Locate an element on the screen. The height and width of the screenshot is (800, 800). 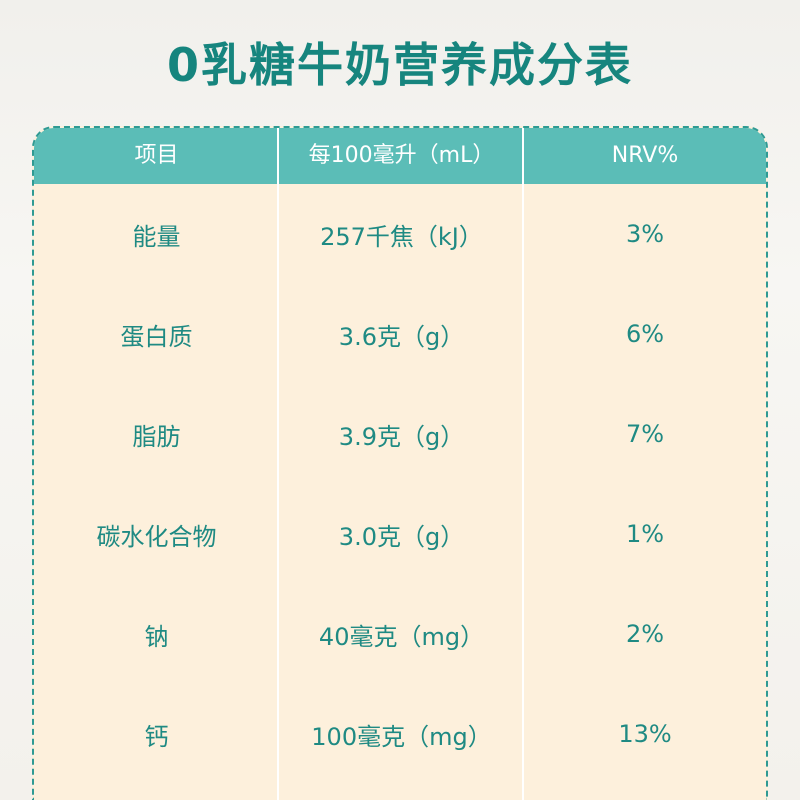
item-amount: 100毫克（mg） is located at coordinates (401, 736).